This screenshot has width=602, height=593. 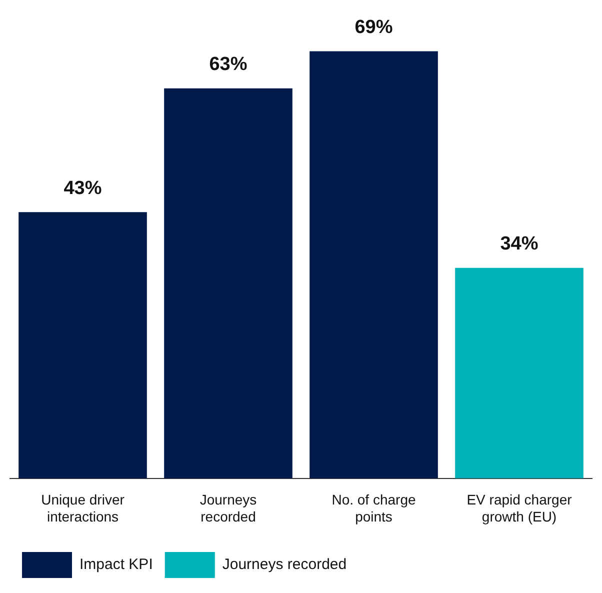 I want to click on data-label: 34%, so click(x=519, y=244).